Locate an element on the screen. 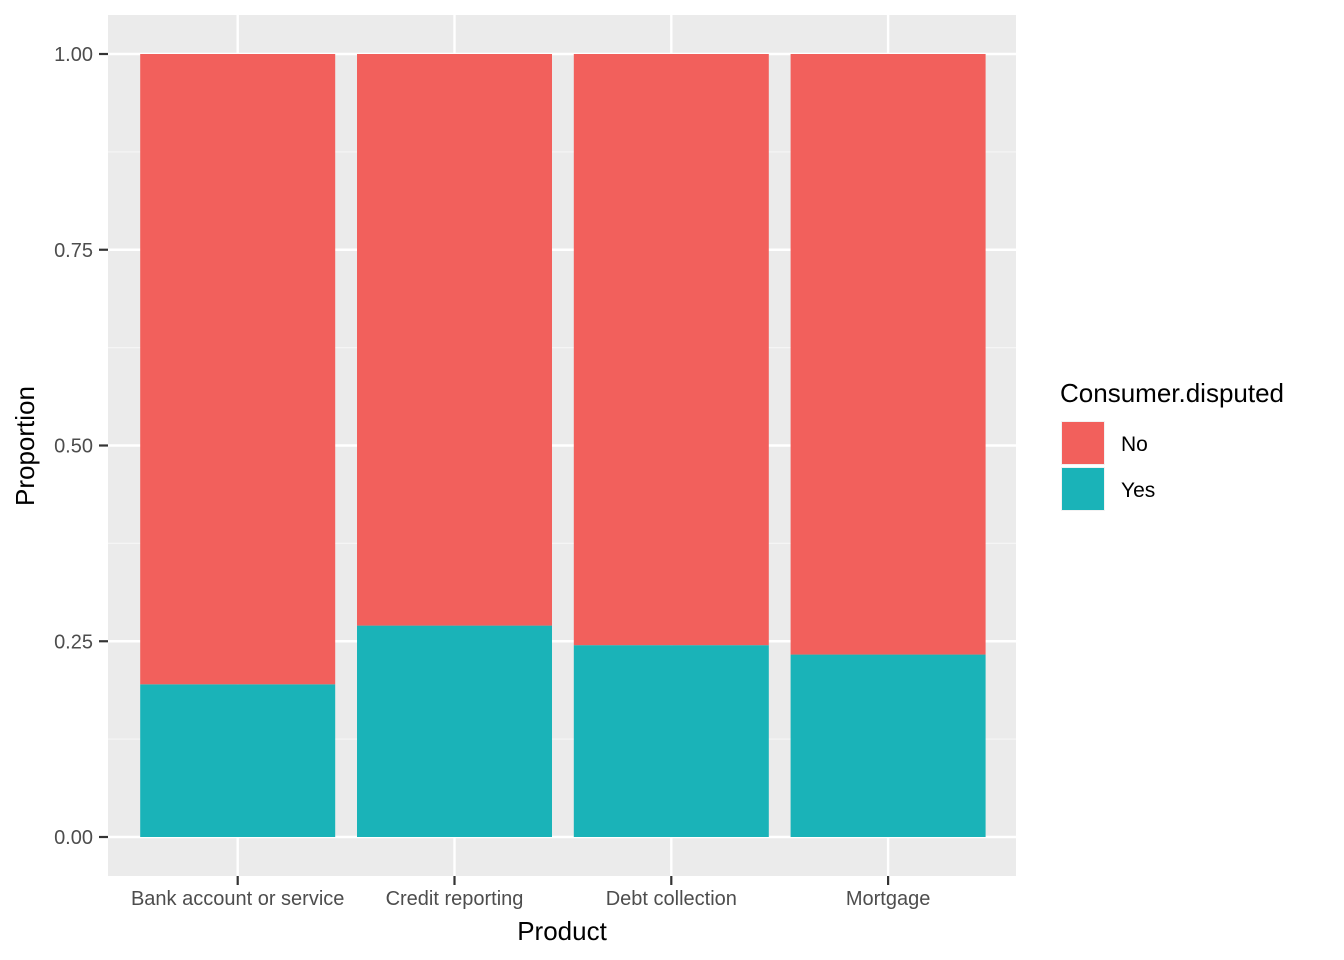  x-tick-label: Credit reporting is located at coordinates (455, 899).